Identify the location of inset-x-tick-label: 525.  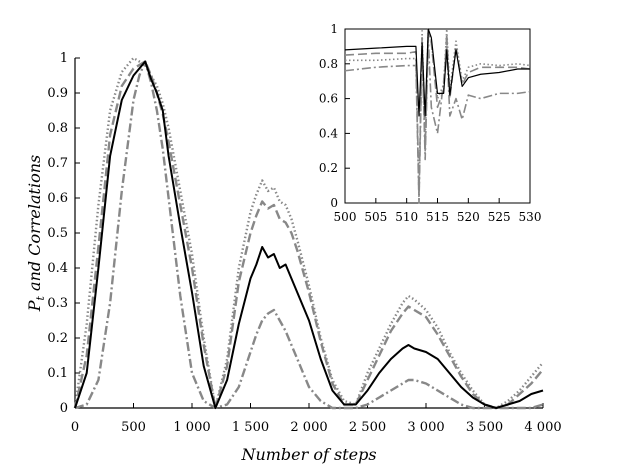
(499, 217).